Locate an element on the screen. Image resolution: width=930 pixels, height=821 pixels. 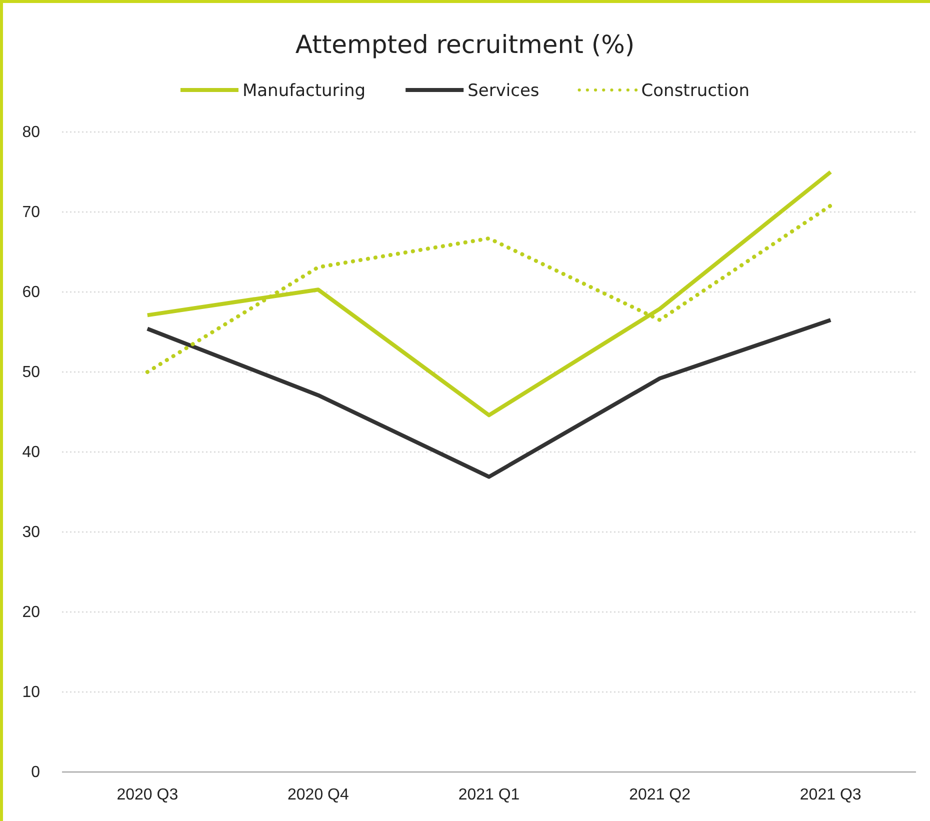
x-tick-label: 2021 Q3 is located at coordinates (831, 795).